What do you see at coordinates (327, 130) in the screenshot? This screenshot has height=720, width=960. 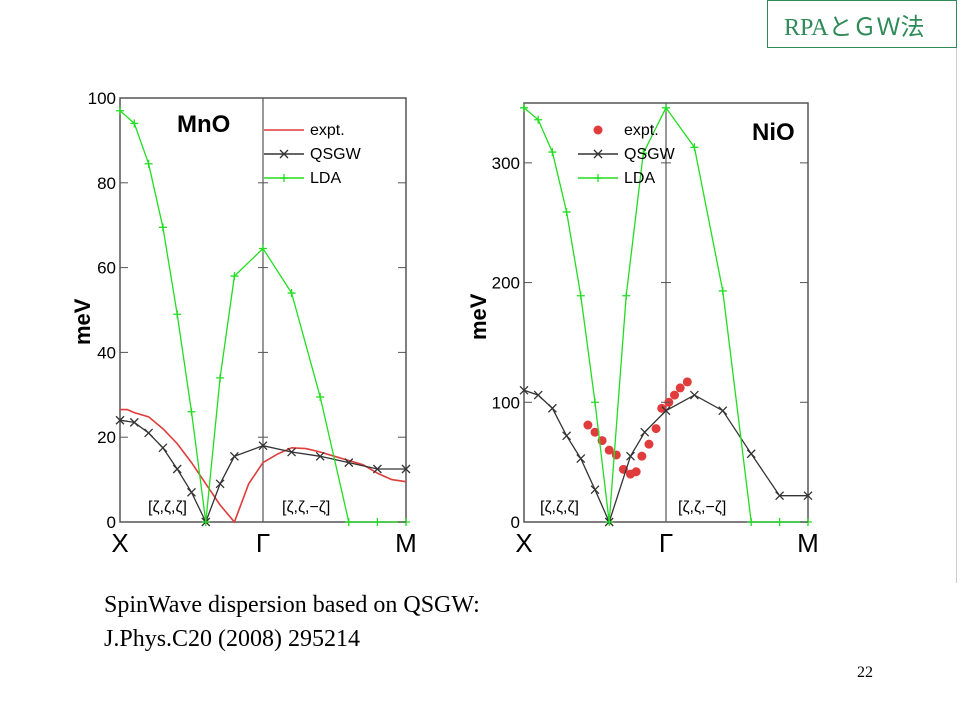 I see `mno-legend-label: expt.` at bounding box center [327, 130].